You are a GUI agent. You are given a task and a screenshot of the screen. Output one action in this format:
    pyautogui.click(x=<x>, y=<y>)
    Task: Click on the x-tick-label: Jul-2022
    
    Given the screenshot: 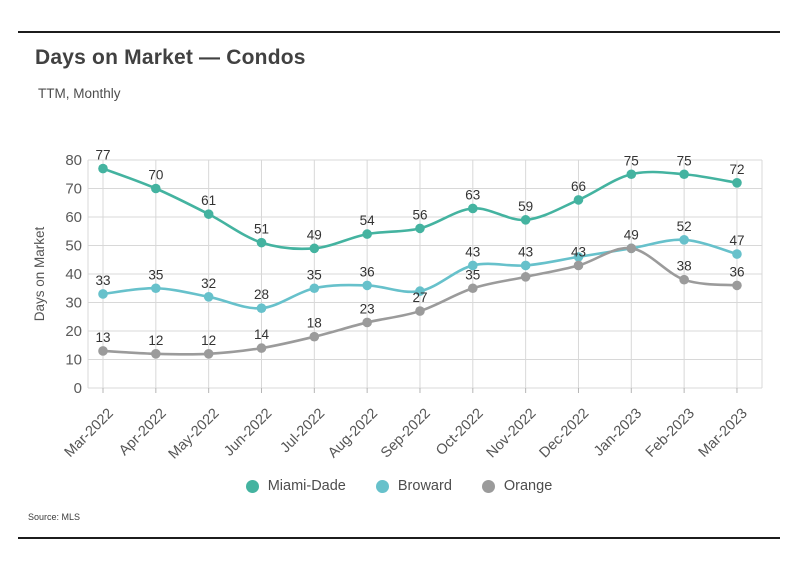 What is the action you would take?
    pyautogui.click(x=303, y=431)
    